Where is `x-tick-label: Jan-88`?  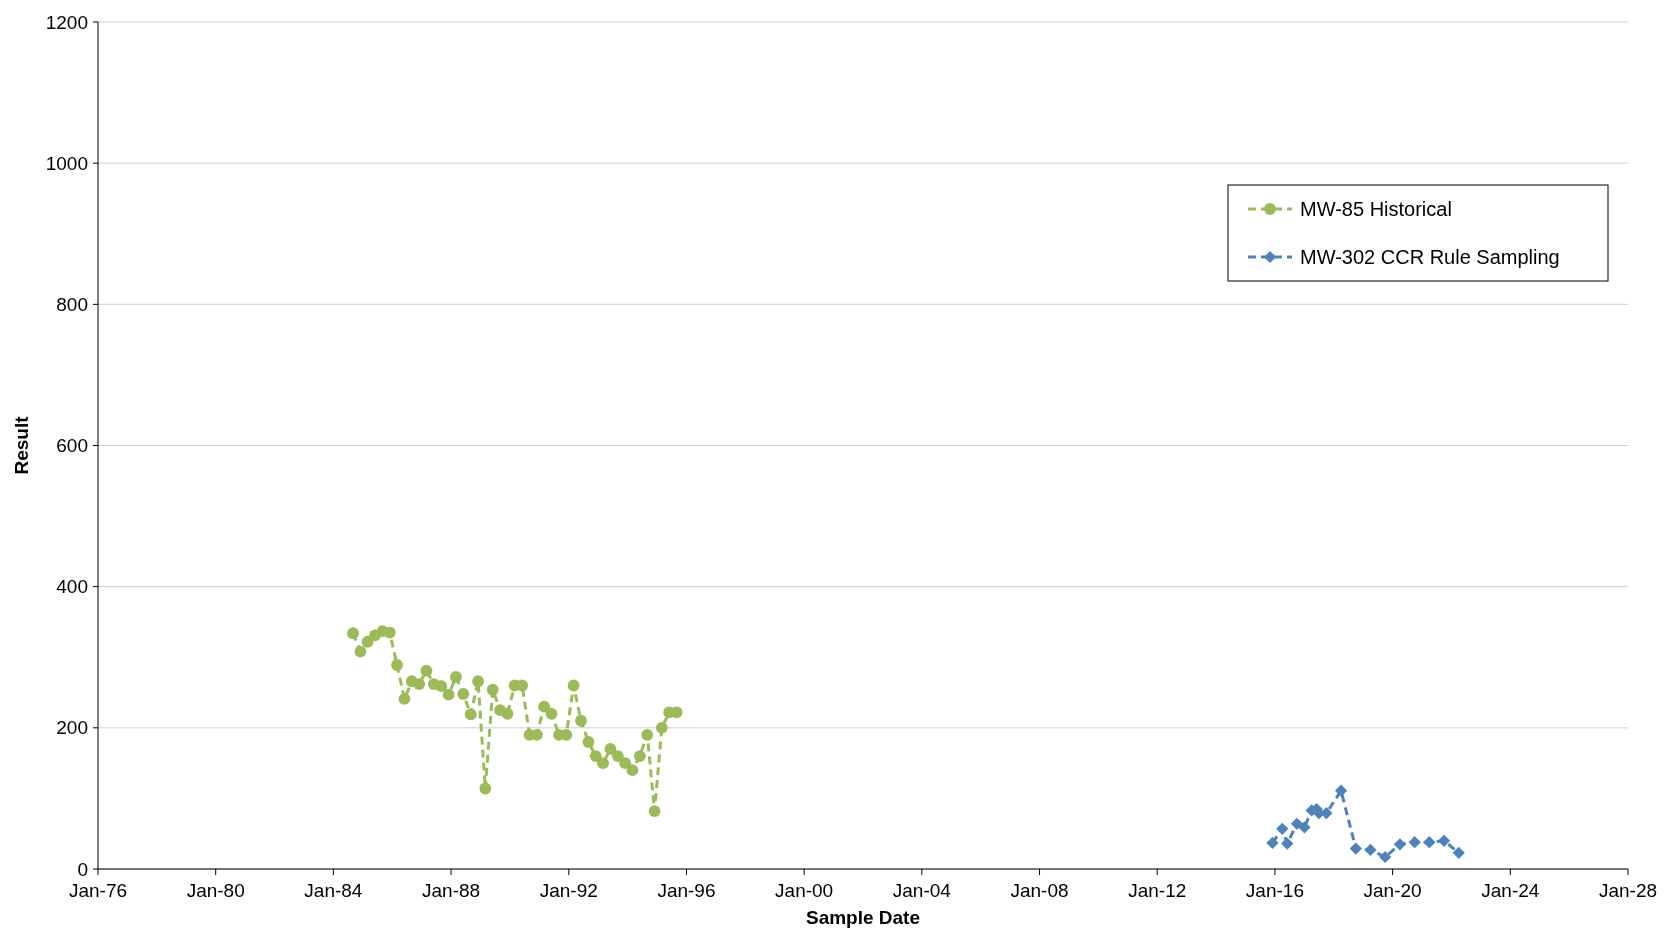 x-tick-label: Jan-88 is located at coordinates (451, 890).